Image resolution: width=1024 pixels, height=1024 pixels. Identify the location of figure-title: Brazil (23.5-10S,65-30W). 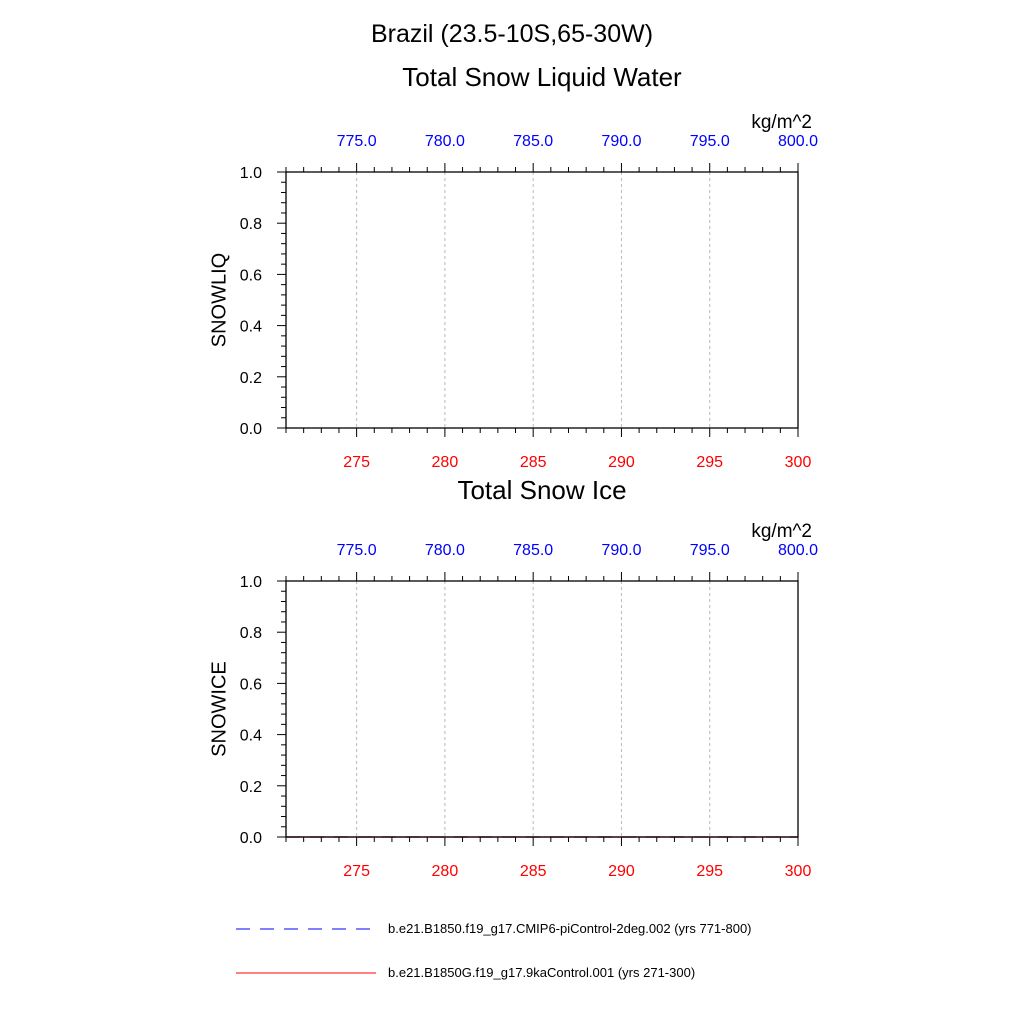
(512, 34).